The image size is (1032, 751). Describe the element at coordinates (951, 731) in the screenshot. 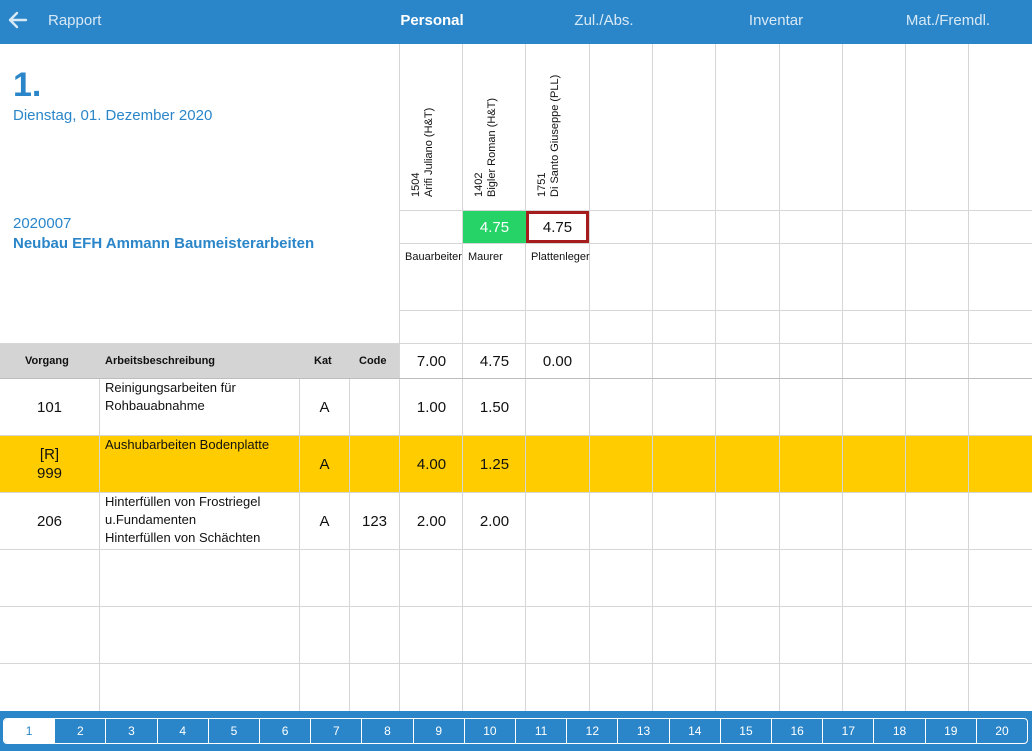

I see `page-button-19: 19` at that location.